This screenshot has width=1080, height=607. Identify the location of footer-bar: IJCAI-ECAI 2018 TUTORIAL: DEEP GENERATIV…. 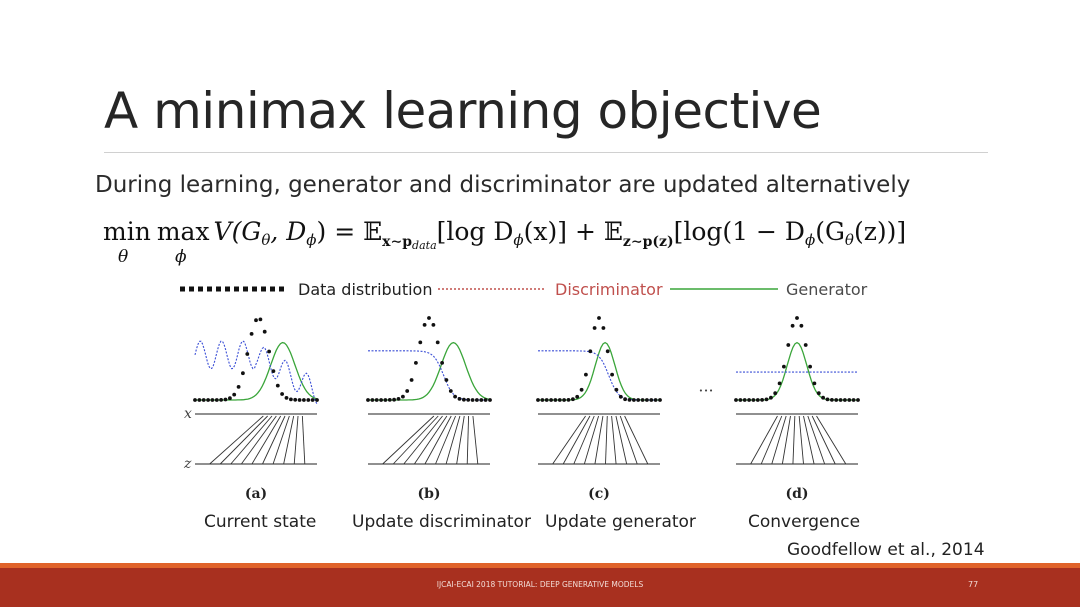
(540, 587).